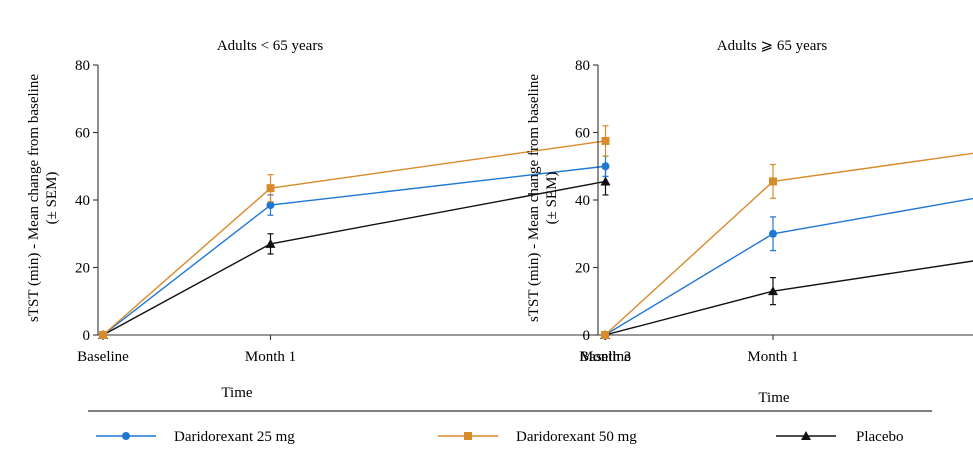 The height and width of the screenshot is (451, 973). I want to click on legend-item-daridorexant-50: Daridorexant 50 mg, so click(537, 437).